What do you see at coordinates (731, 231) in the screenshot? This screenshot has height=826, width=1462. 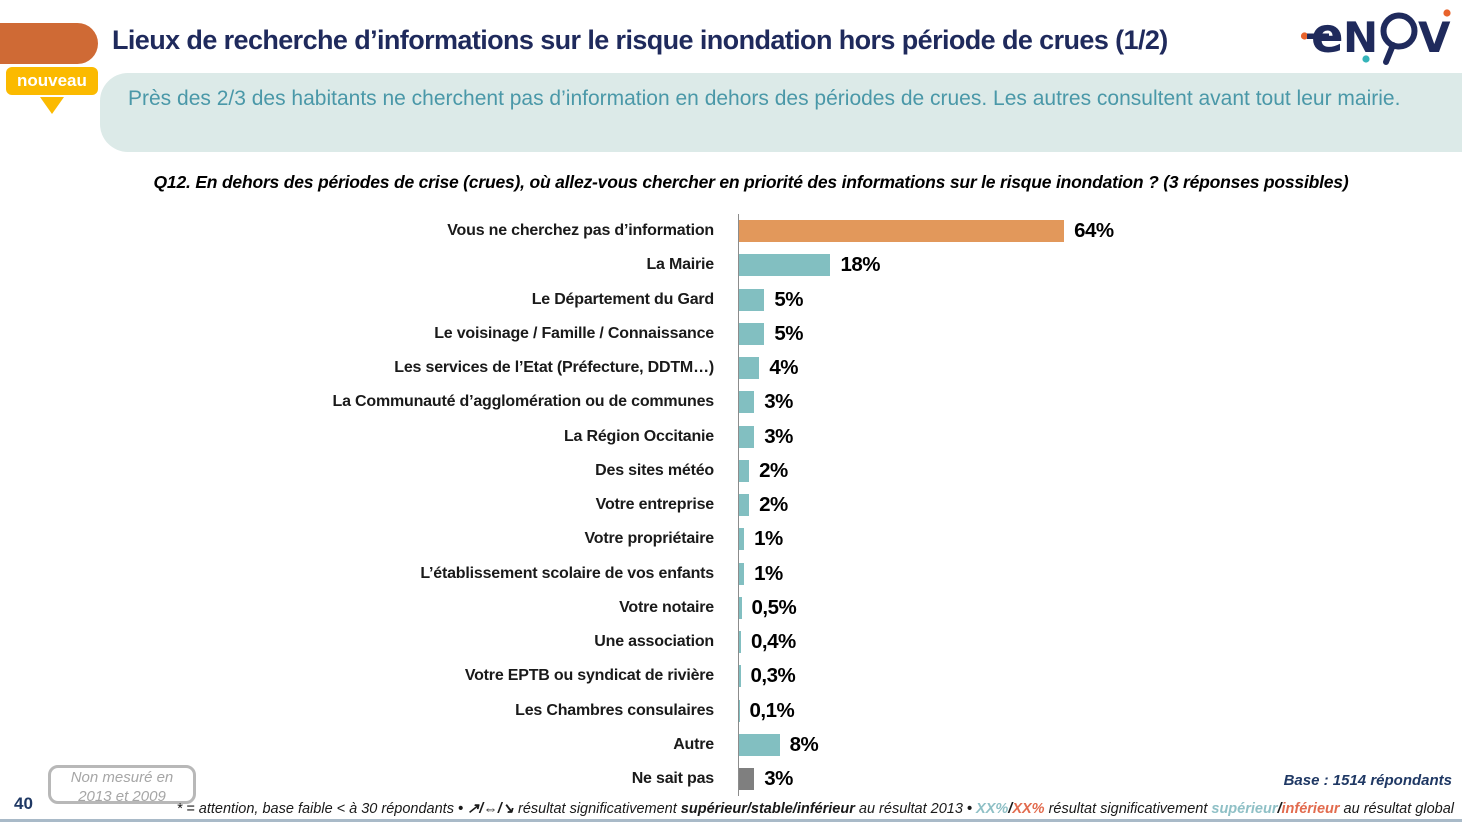 I see `chart-row: Vous ne cherchez pas d’information 64%` at bounding box center [731, 231].